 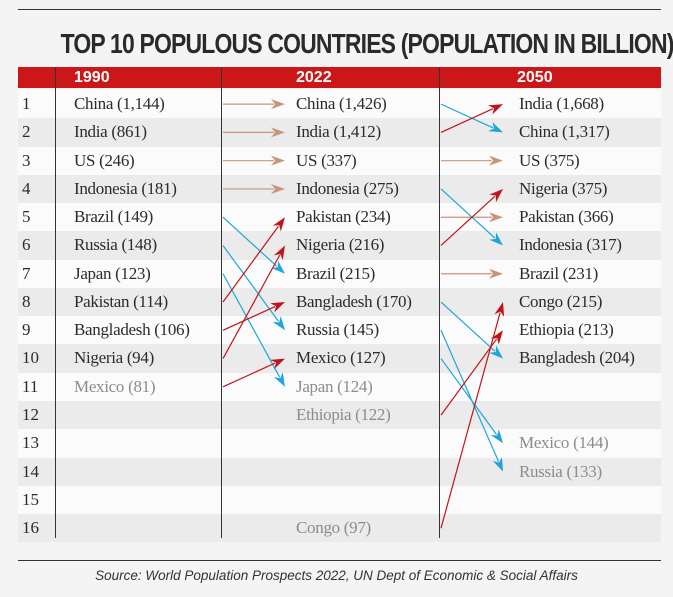 What do you see at coordinates (26, 217) in the screenshot?
I see `rank-number: 5` at bounding box center [26, 217].